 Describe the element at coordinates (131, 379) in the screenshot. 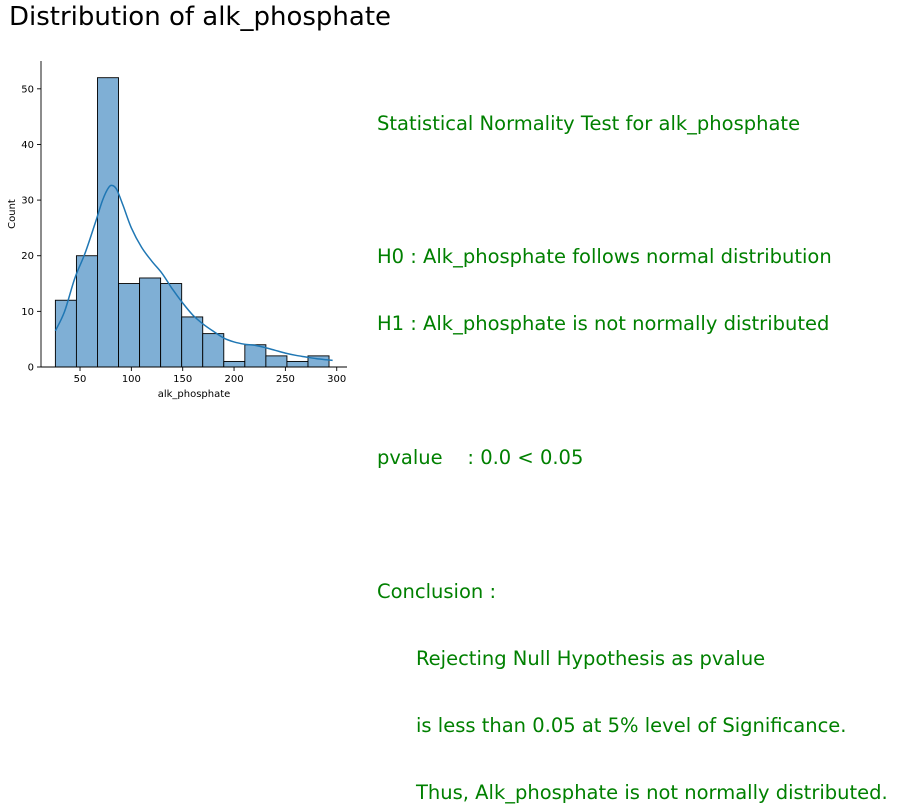

I see `x-tick-label: 100` at that location.